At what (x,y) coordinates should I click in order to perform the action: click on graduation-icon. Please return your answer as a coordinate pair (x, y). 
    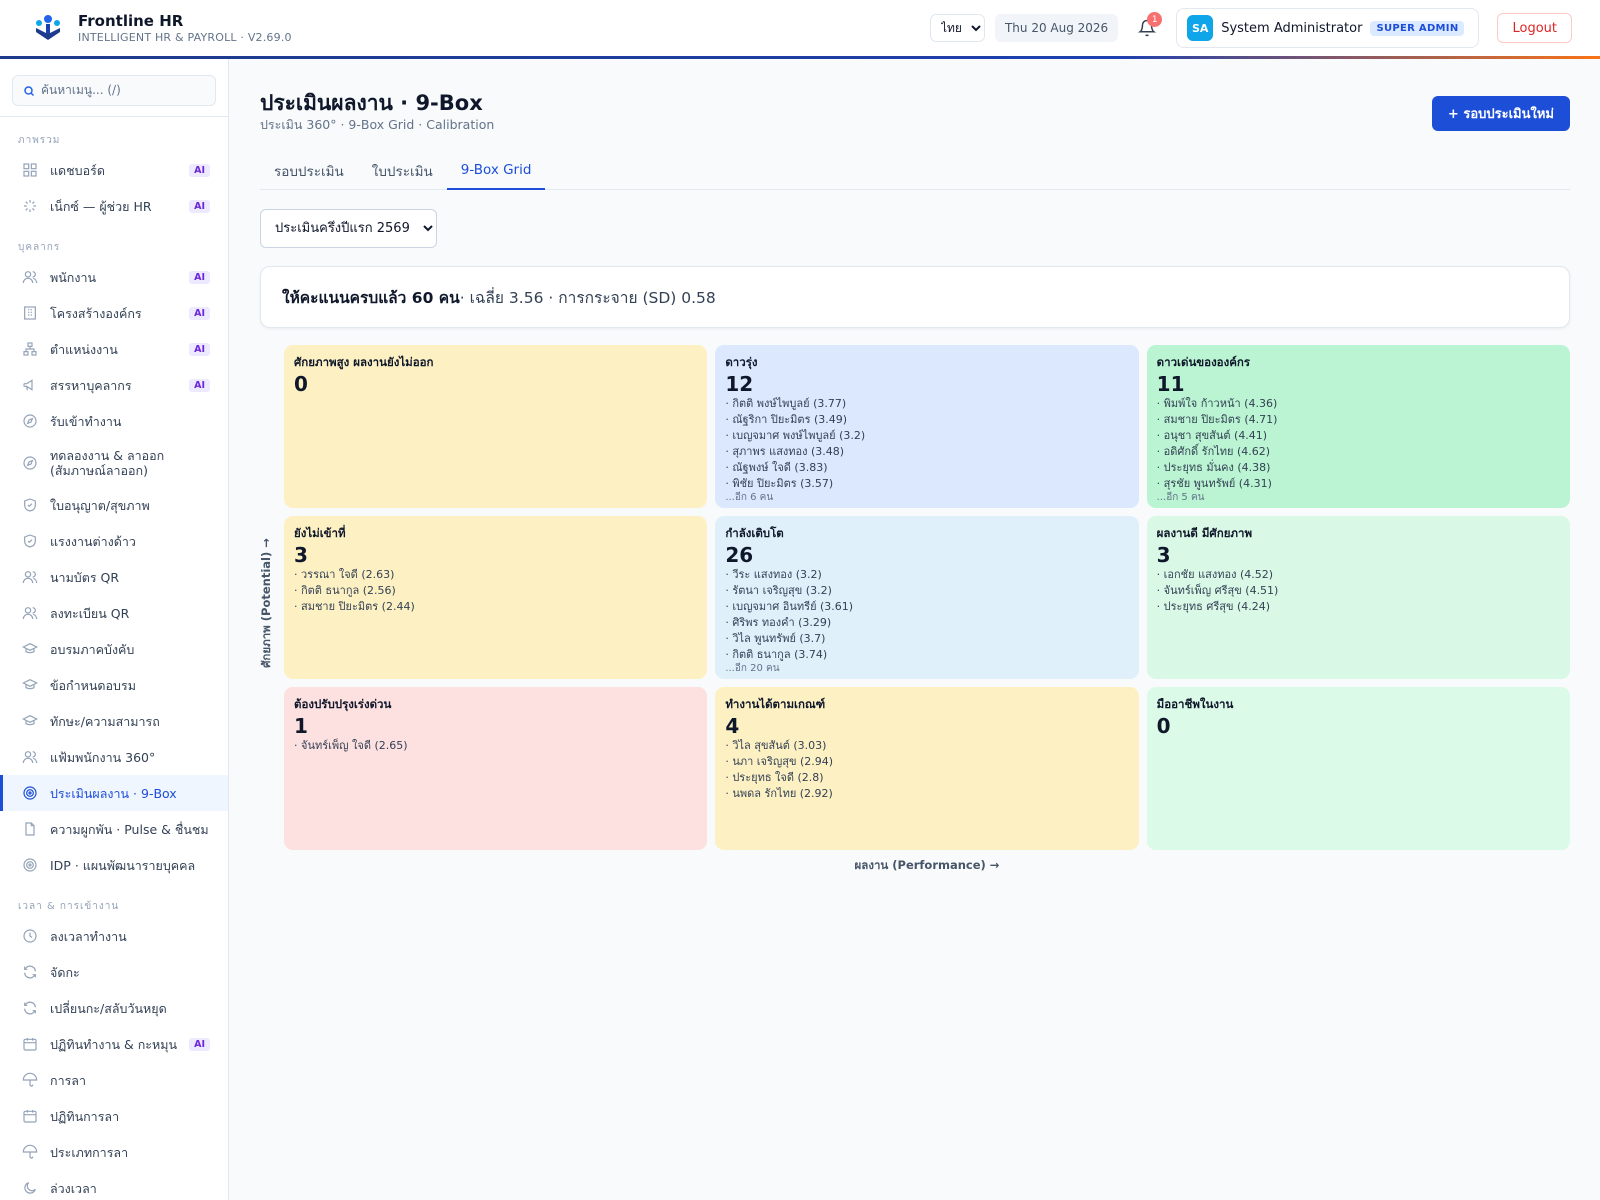
    Looking at the image, I should click on (30, 648).